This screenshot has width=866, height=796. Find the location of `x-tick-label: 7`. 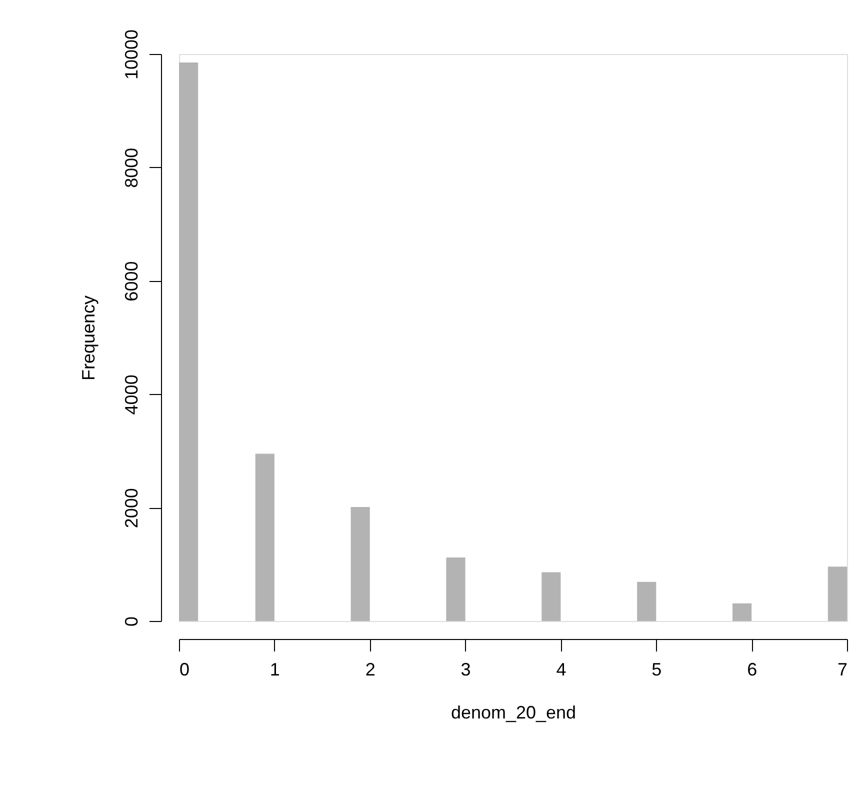

x-tick-label: 7 is located at coordinates (842, 670).